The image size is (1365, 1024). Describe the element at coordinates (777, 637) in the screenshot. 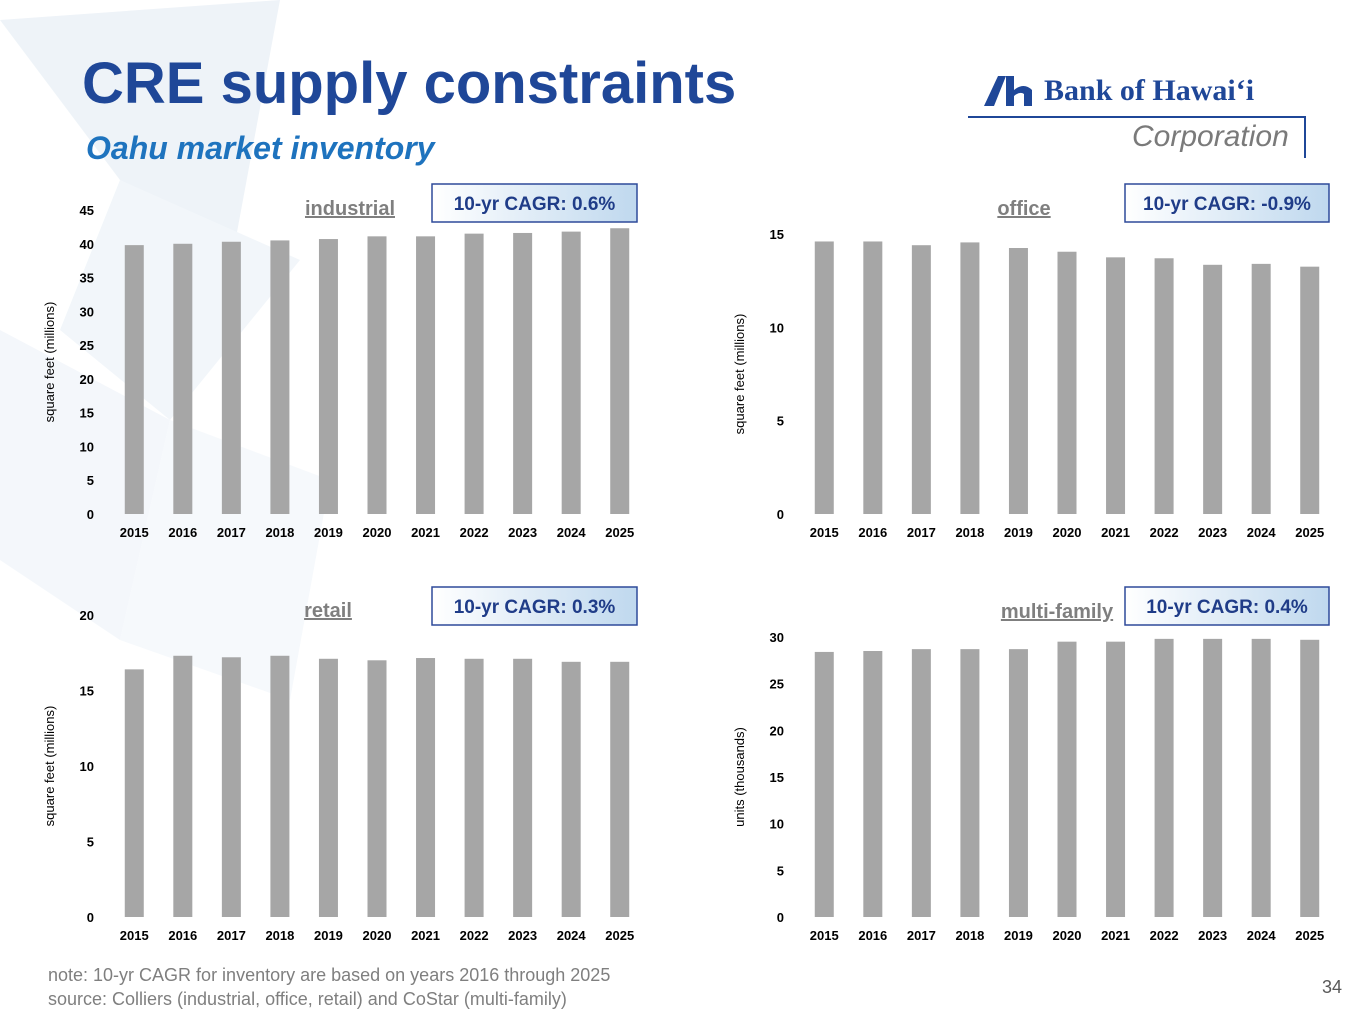

I see `y-tick-label: 30` at that location.